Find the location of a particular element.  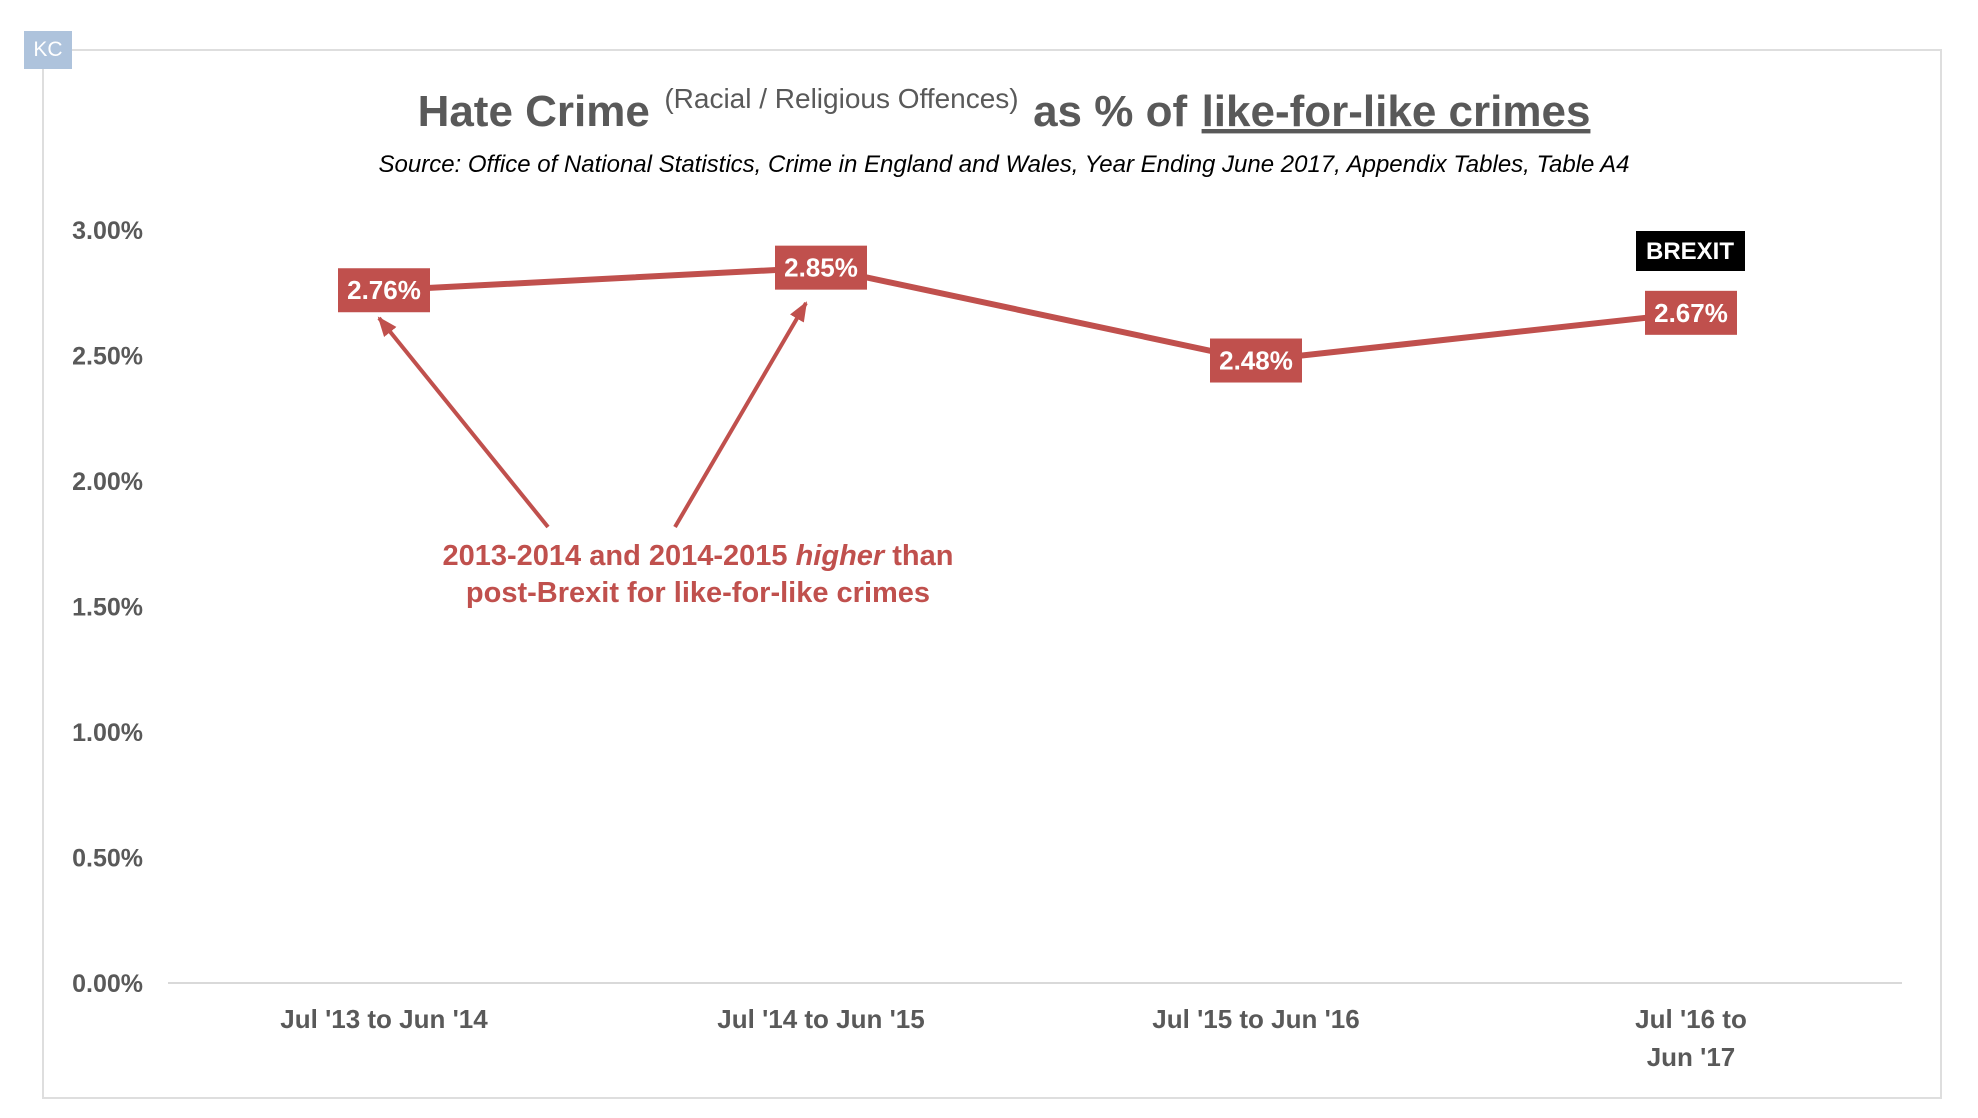

y-tick-labels: 0.00% 0.50% 1.00% 1.50% 2.00% 2.50% 3.00% is located at coordinates (107, 607).